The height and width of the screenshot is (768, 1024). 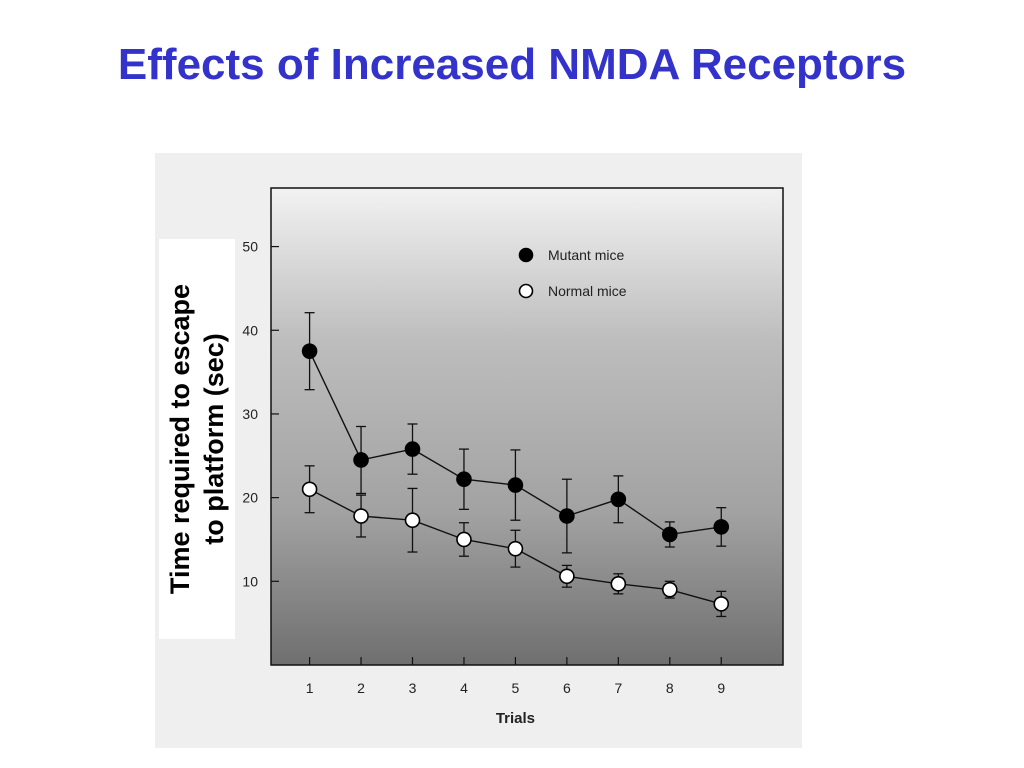 I want to click on y-tick-label: 50, so click(x=250, y=247).